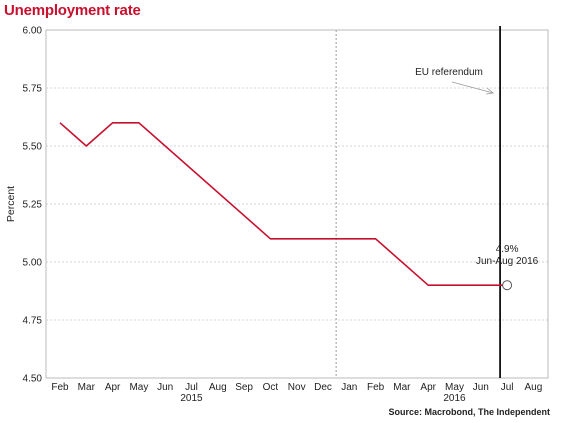  I want to click on y-tick-label: 4.50, so click(33, 379).